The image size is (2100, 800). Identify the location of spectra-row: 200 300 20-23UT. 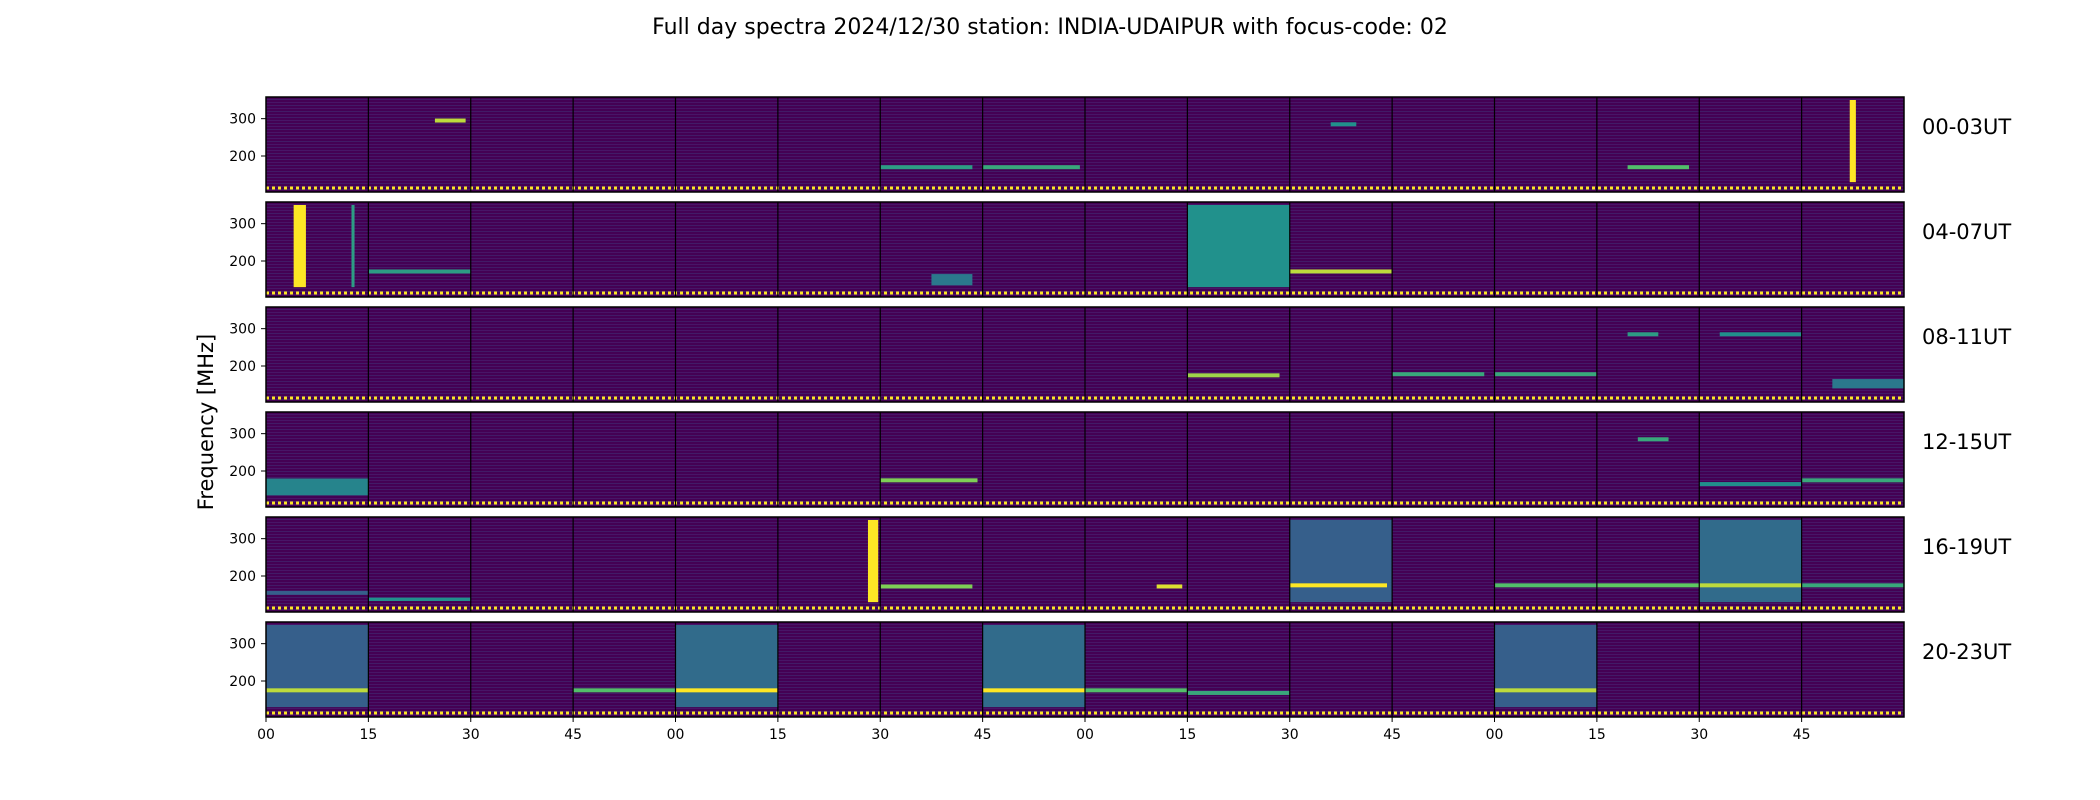
(1120, 669).